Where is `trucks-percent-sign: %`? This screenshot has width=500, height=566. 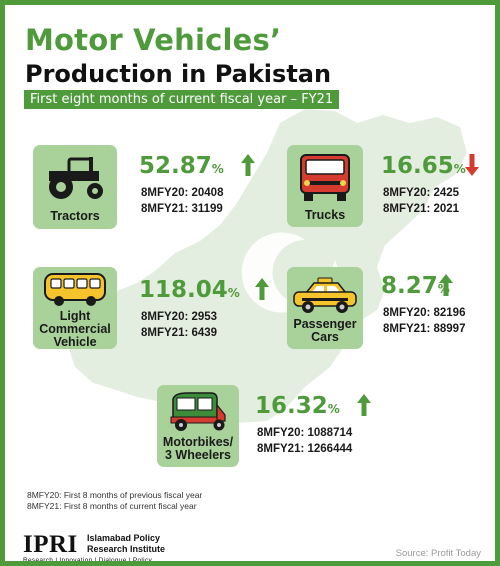
trucks-percent-sign: % is located at coordinates (459, 169).